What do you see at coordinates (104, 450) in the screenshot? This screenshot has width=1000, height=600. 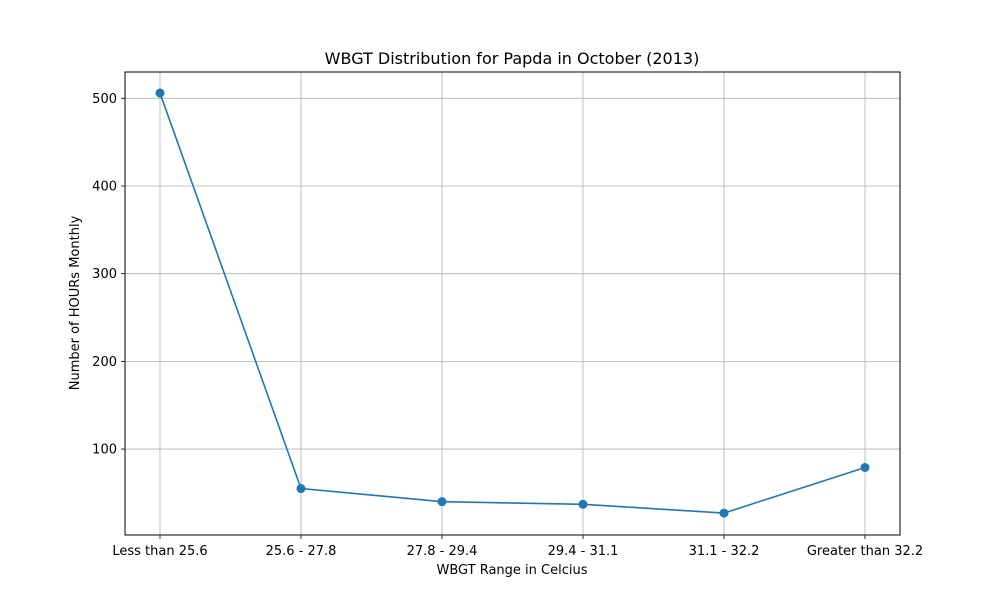 I see `y-tick-label: 100` at bounding box center [104, 450].